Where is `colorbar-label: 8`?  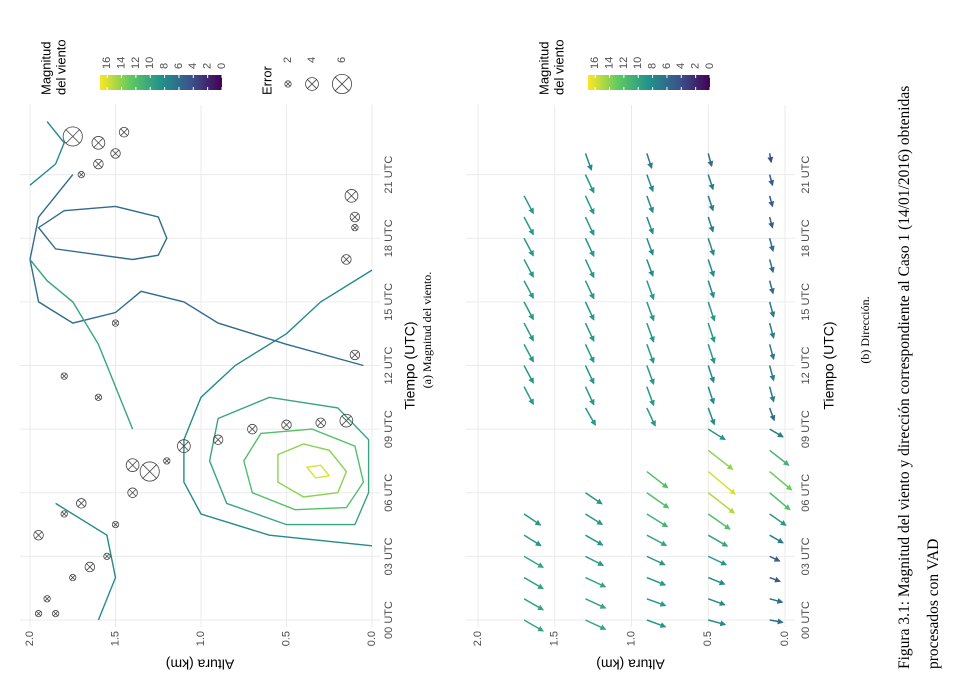 colorbar-label: 8 is located at coordinates (652, 66).